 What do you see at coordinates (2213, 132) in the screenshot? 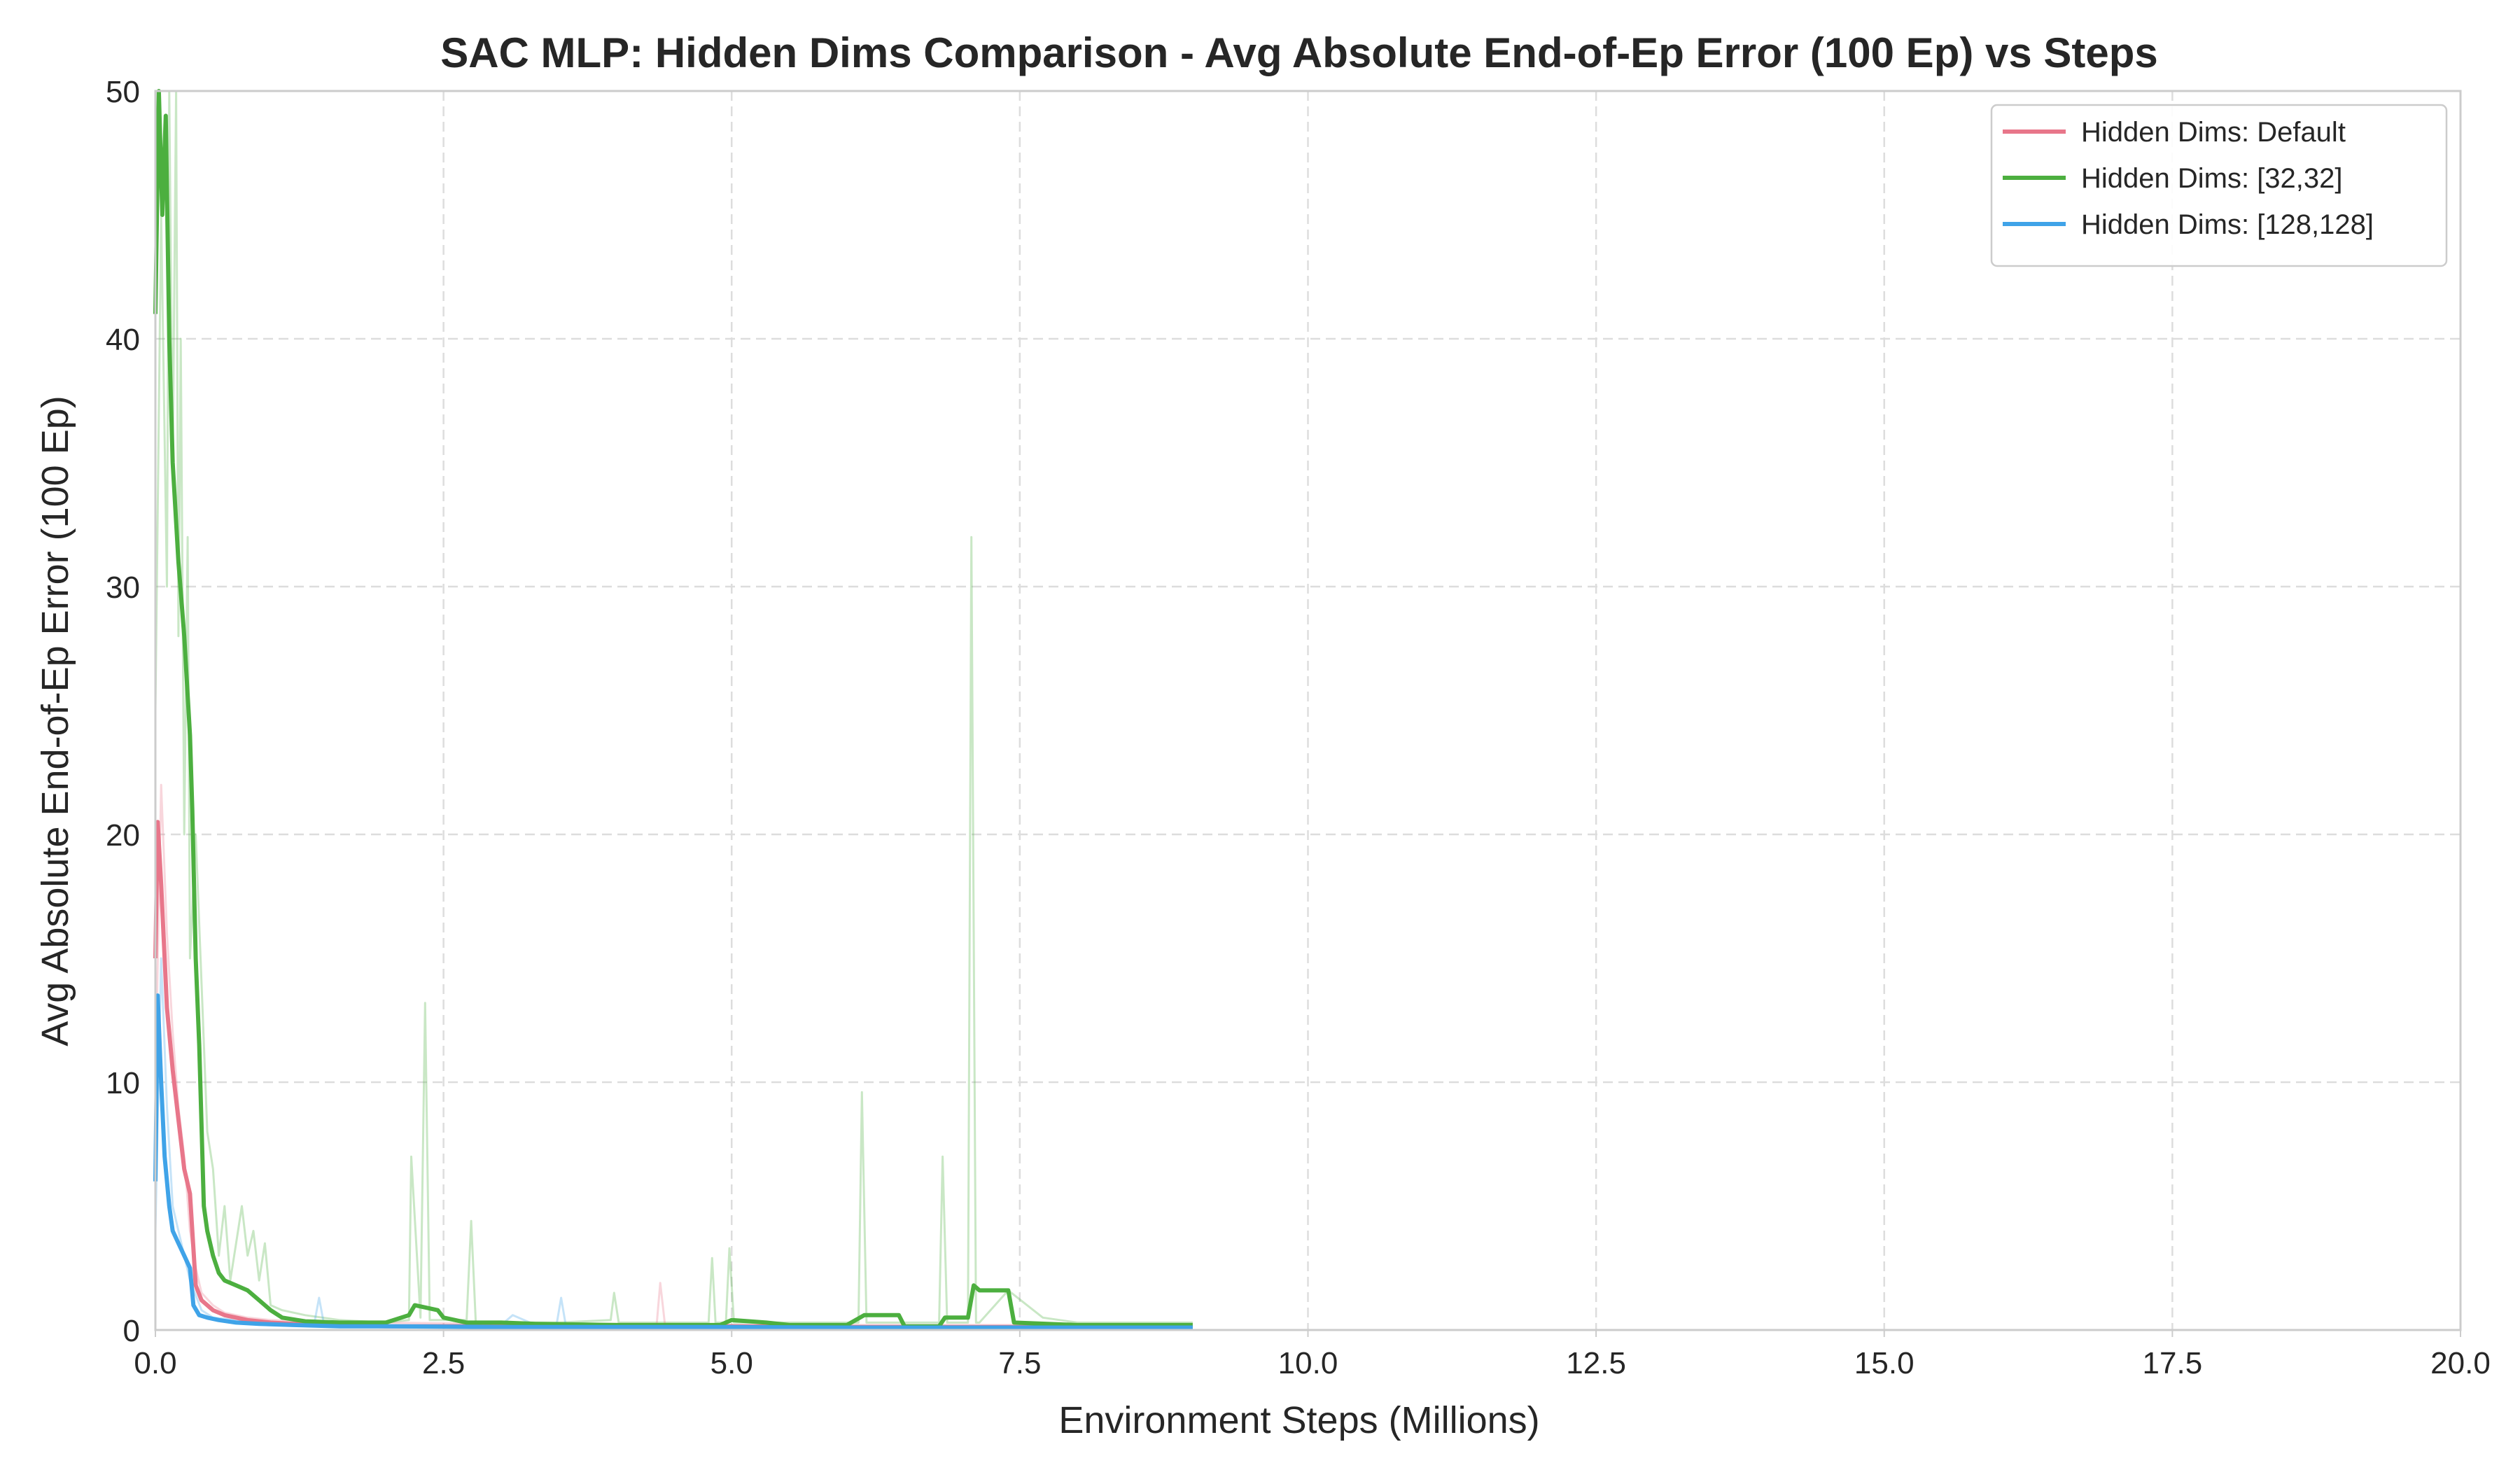
I see `legend-label: Hidden Dims: Default` at bounding box center [2213, 132].